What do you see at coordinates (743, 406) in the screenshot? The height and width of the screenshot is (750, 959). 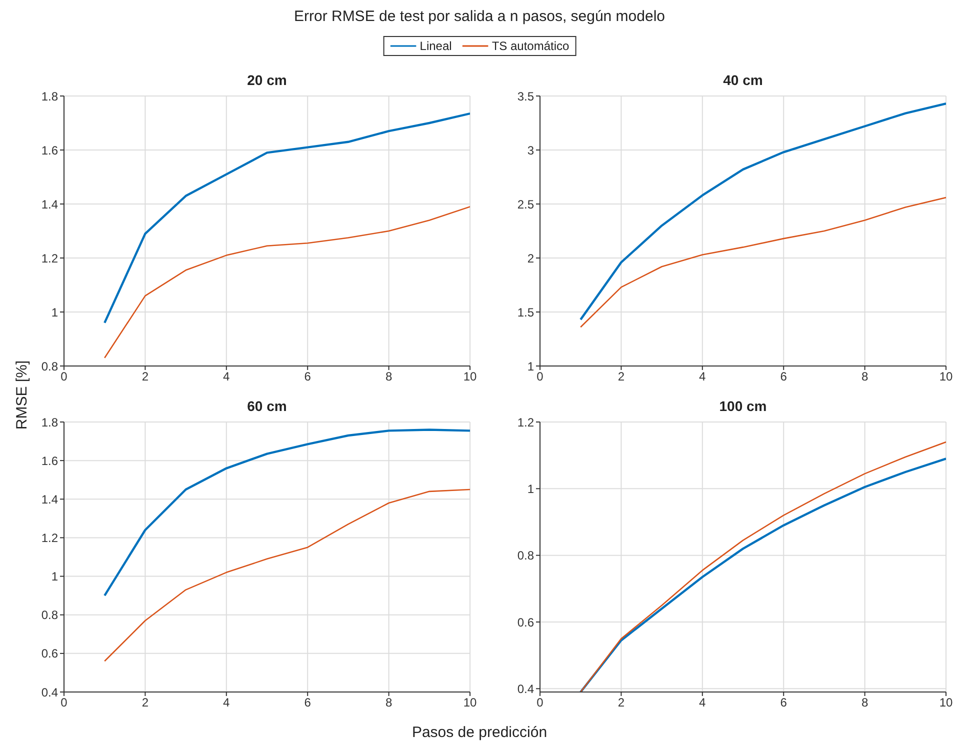 I see `chart-title: 100 cm` at bounding box center [743, 406].